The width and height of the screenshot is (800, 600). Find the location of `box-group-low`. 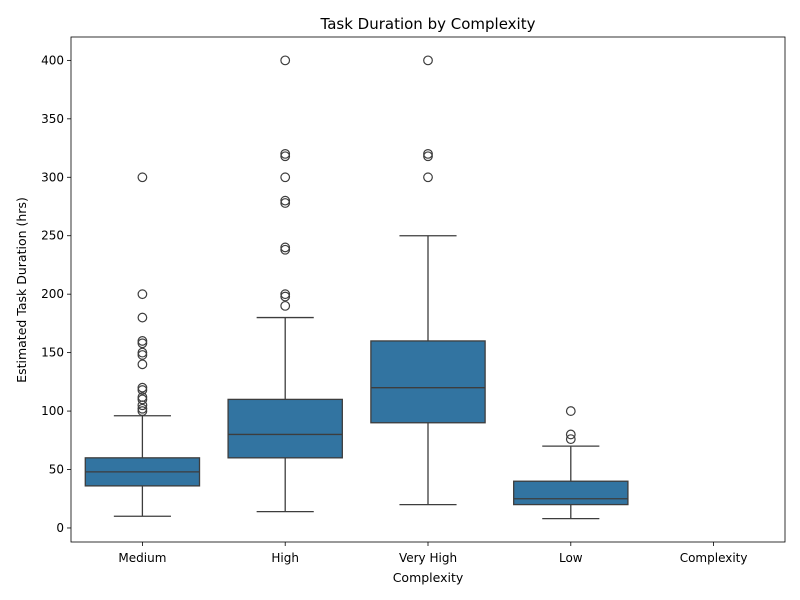

box-group-low is located at coordinates (571, 463).